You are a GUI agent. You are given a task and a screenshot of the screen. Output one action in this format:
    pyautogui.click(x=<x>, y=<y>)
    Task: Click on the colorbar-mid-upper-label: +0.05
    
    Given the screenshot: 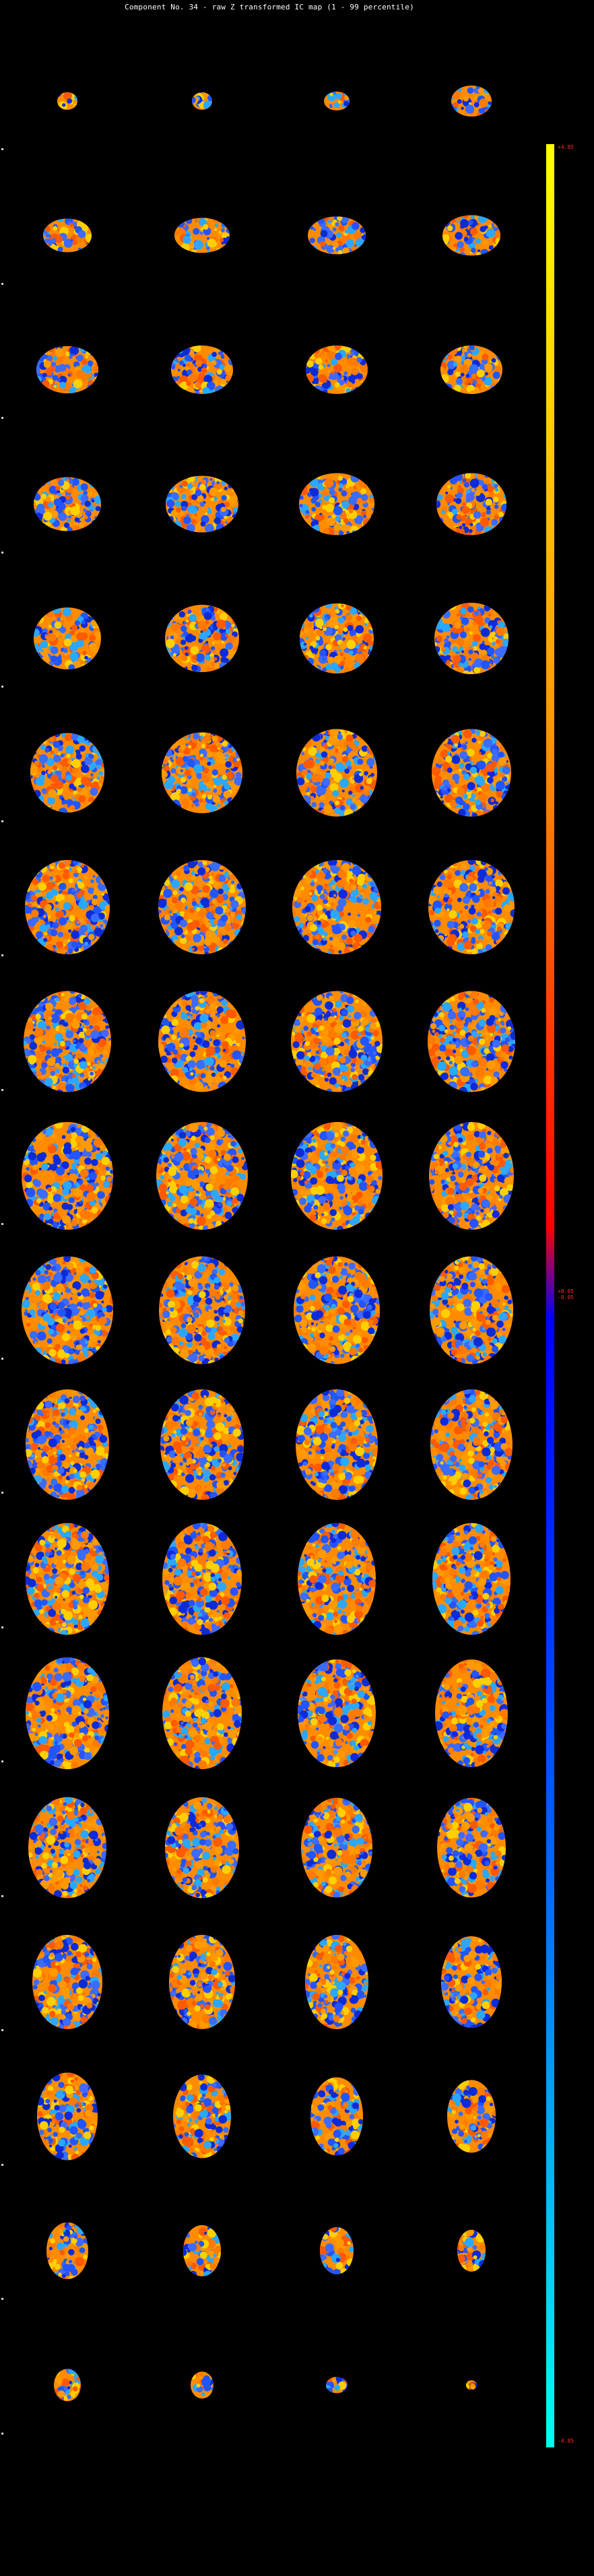 What is the action you would take?
    pyautogui.click(x=566, y=1291)
    